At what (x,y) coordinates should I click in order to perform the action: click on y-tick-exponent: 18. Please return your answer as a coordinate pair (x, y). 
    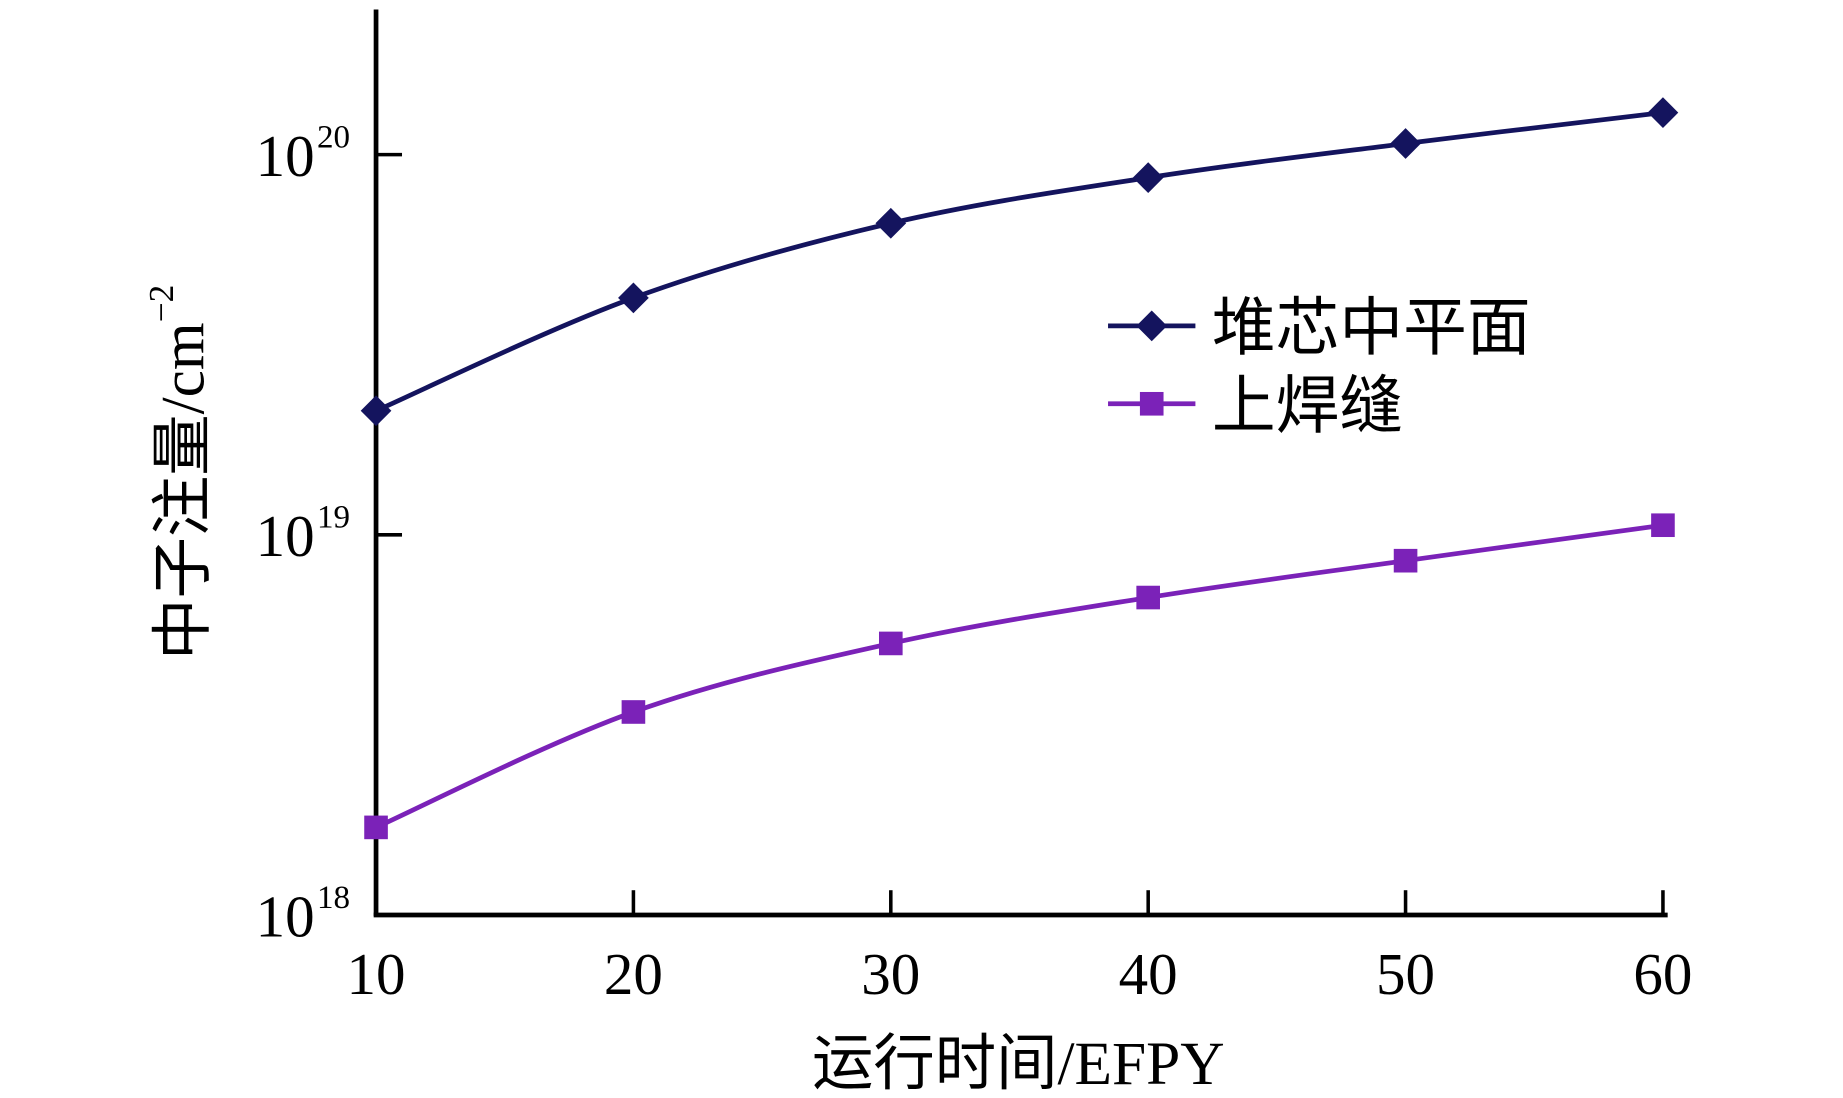
    Looking at the image, I should click on (333, 898).